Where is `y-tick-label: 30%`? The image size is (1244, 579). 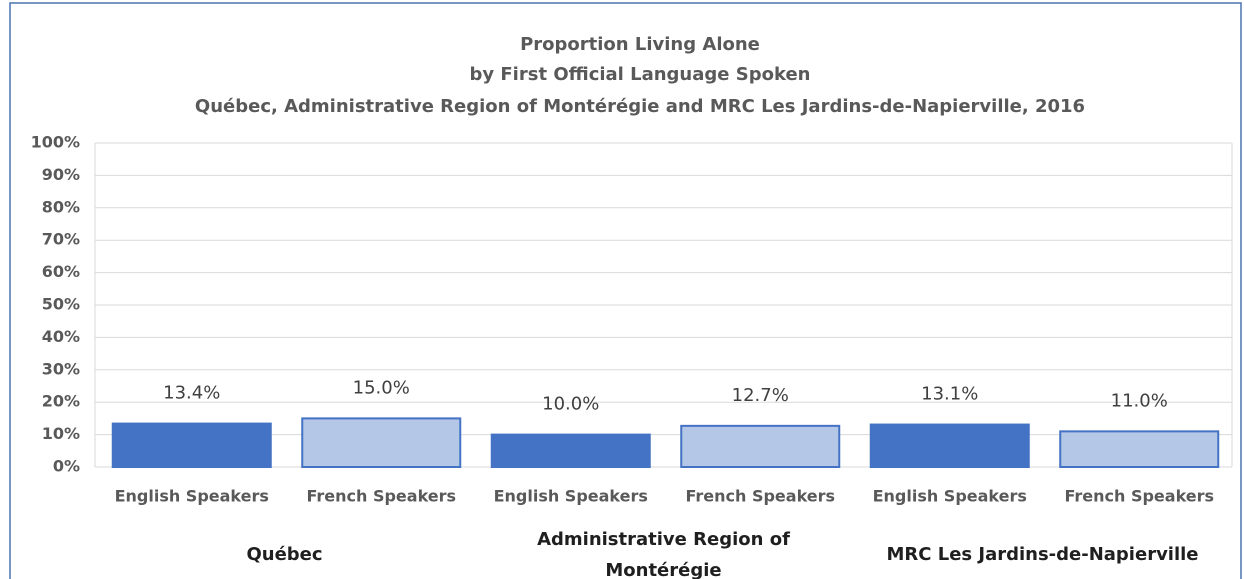
y-tick-label: 30% is located at coordinates (61, 368).